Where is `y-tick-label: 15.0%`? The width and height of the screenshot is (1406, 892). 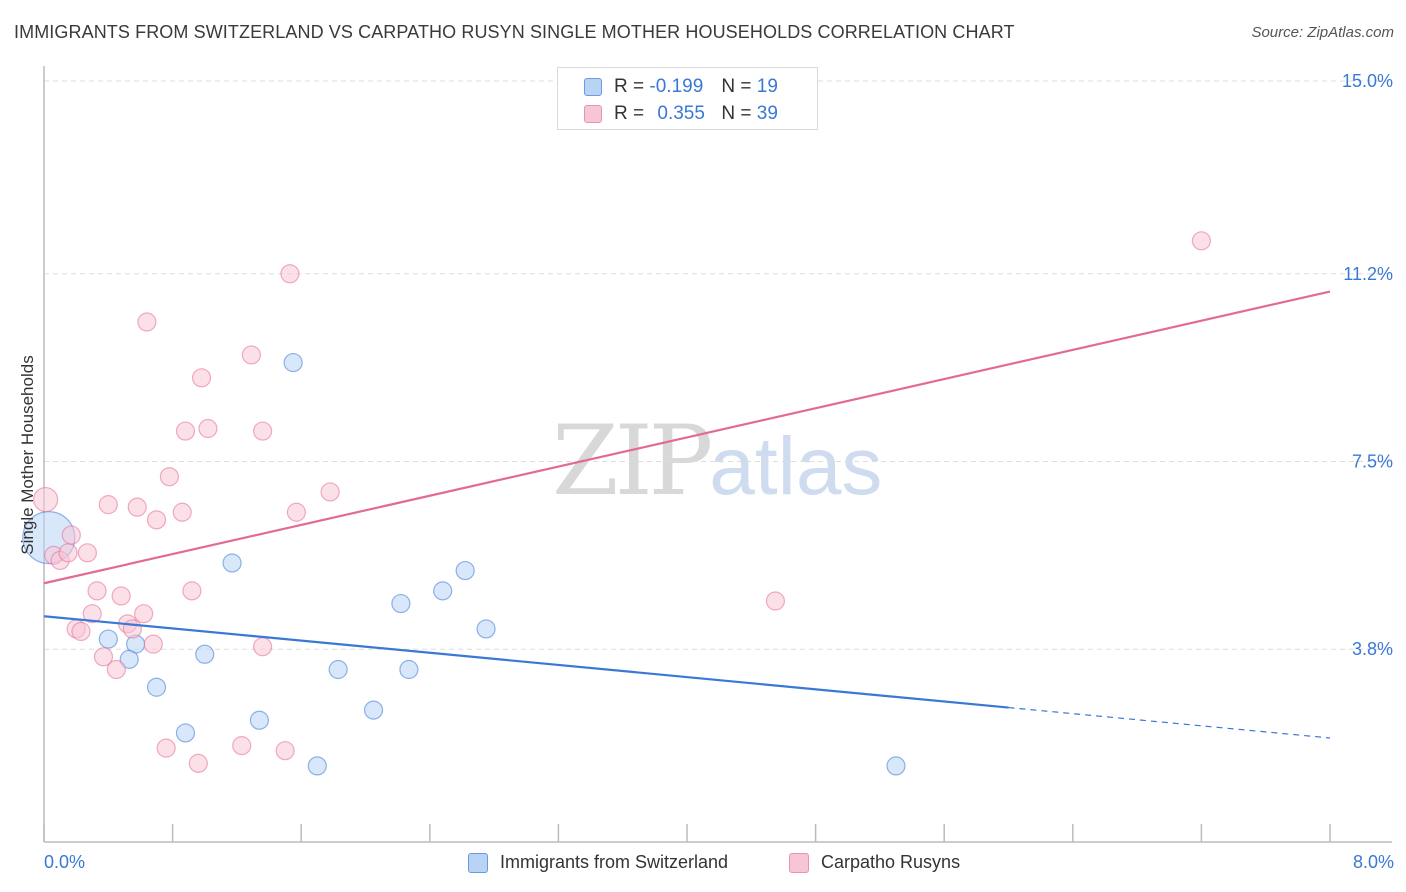 y-tick-label: 15.0% is located at coordinates (1367, 81).